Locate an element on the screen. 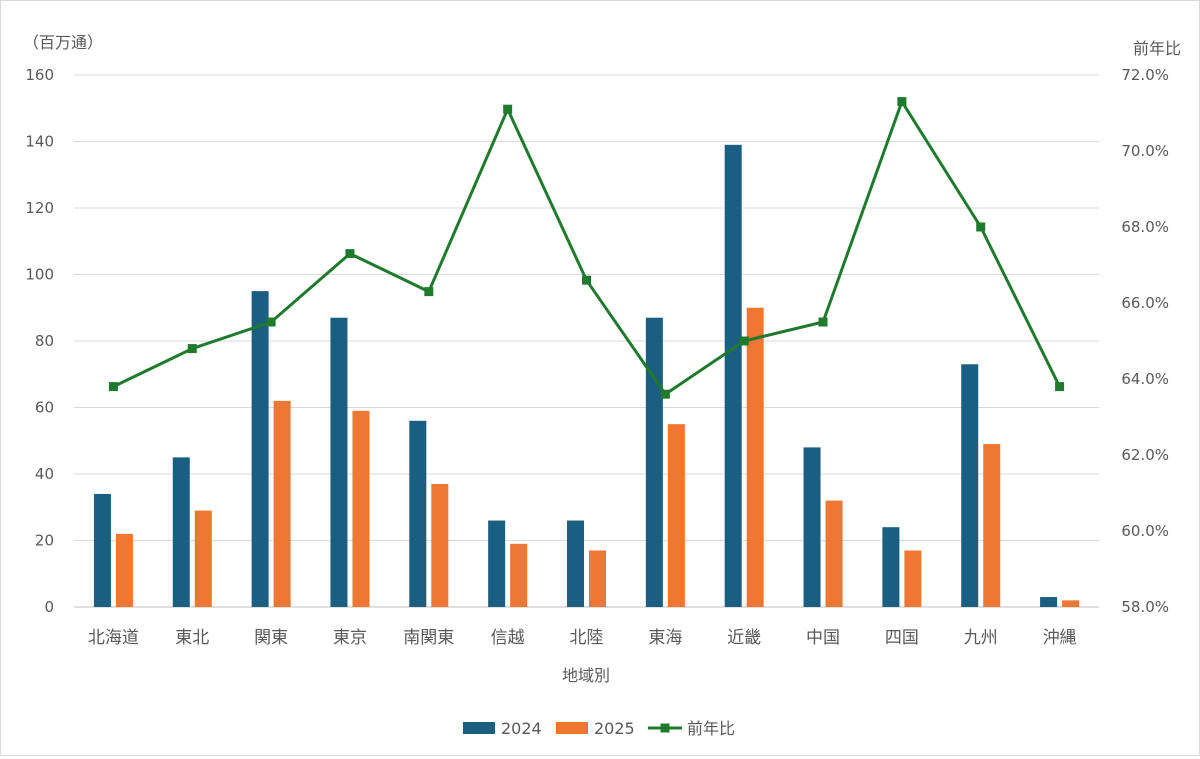  marker-近畿 is located at coordinates (744, 341).